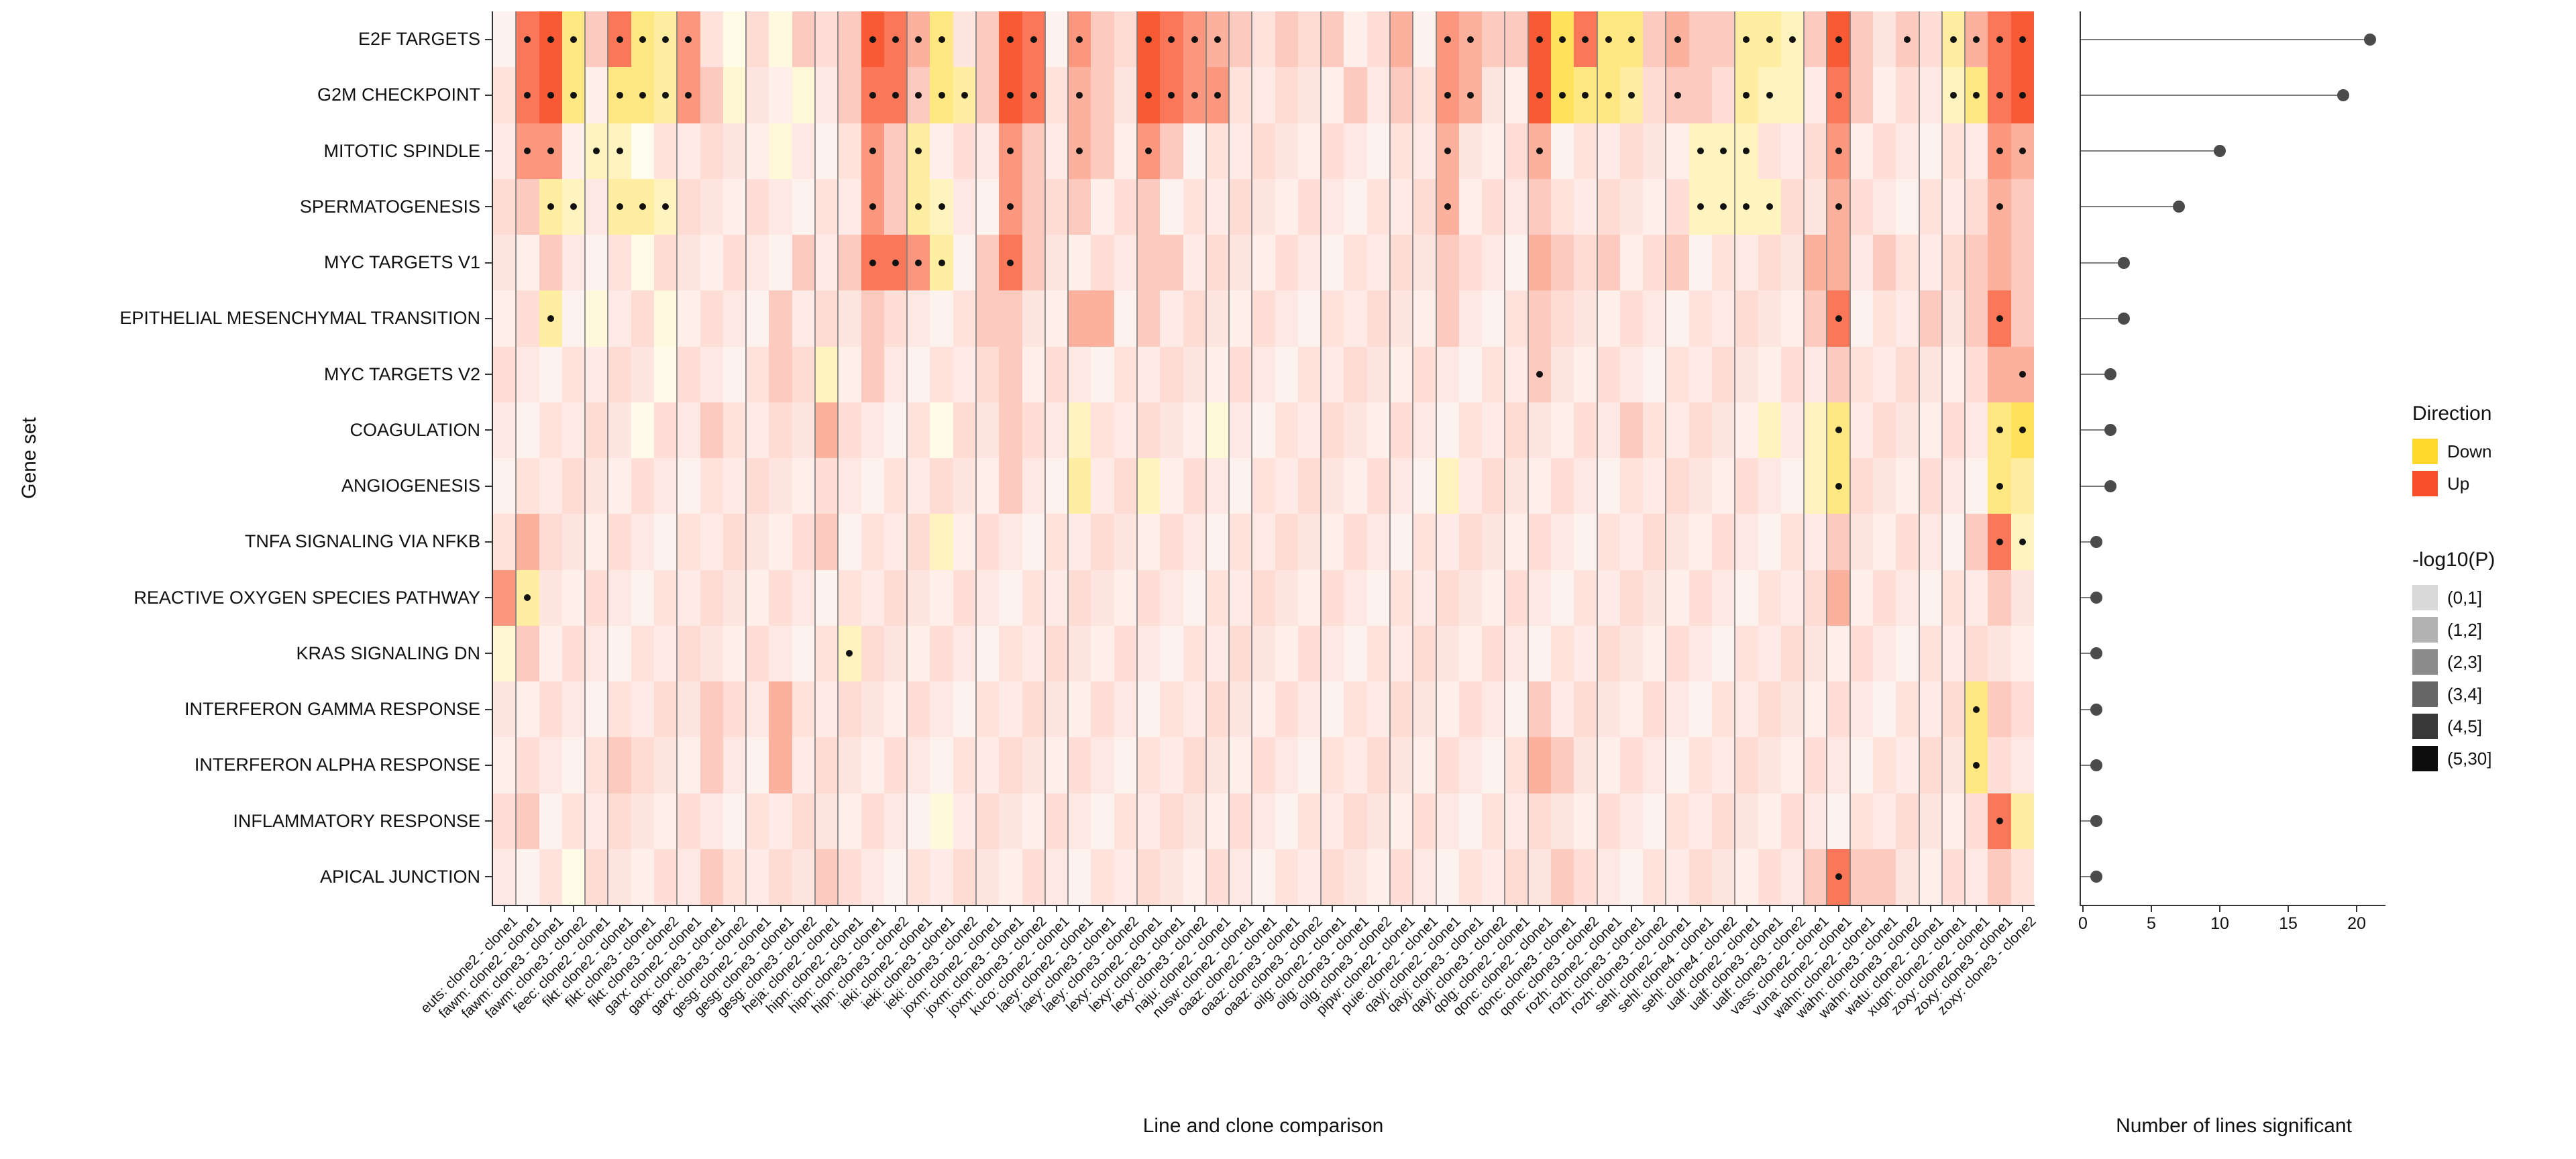 This screenshot has width=2576, height=1159. What do you see at coordinates (2288, 923) in the screenshot?
I see `lollipop-tick-label: 15` at bounding box center [2288, 923].